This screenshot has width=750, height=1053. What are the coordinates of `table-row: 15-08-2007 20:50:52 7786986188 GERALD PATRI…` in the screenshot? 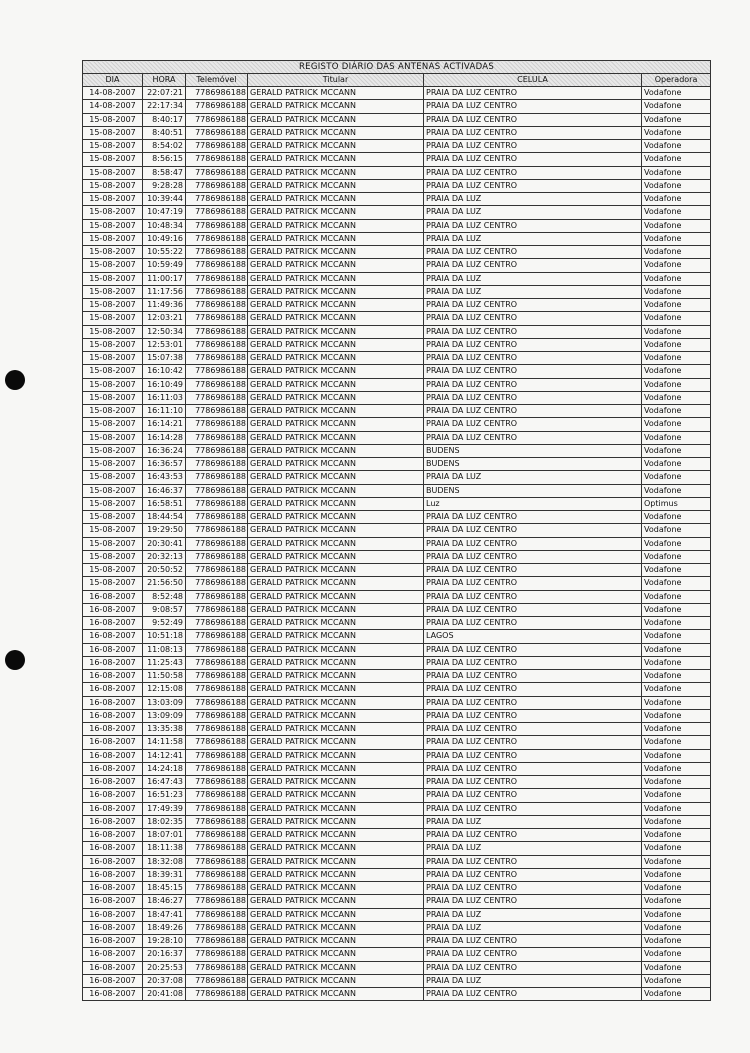 It's located at (397, 570).